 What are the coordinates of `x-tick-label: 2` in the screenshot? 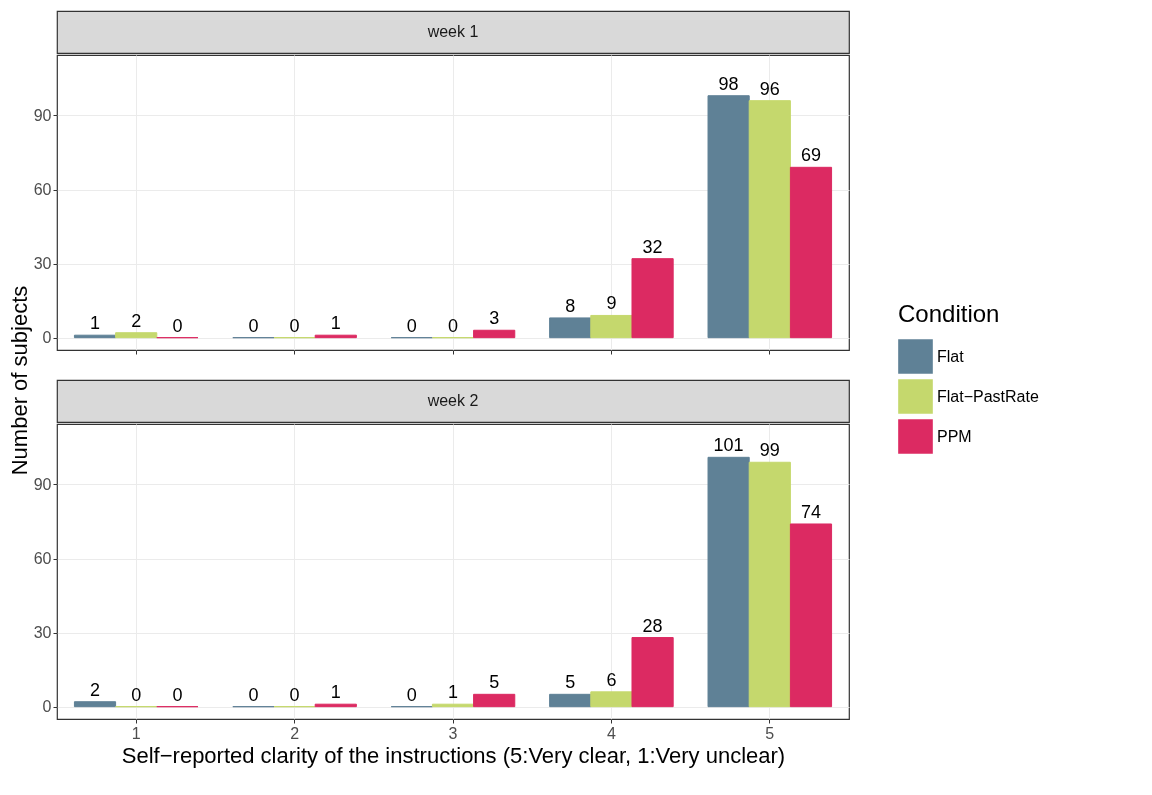 It's located at (295, 733).